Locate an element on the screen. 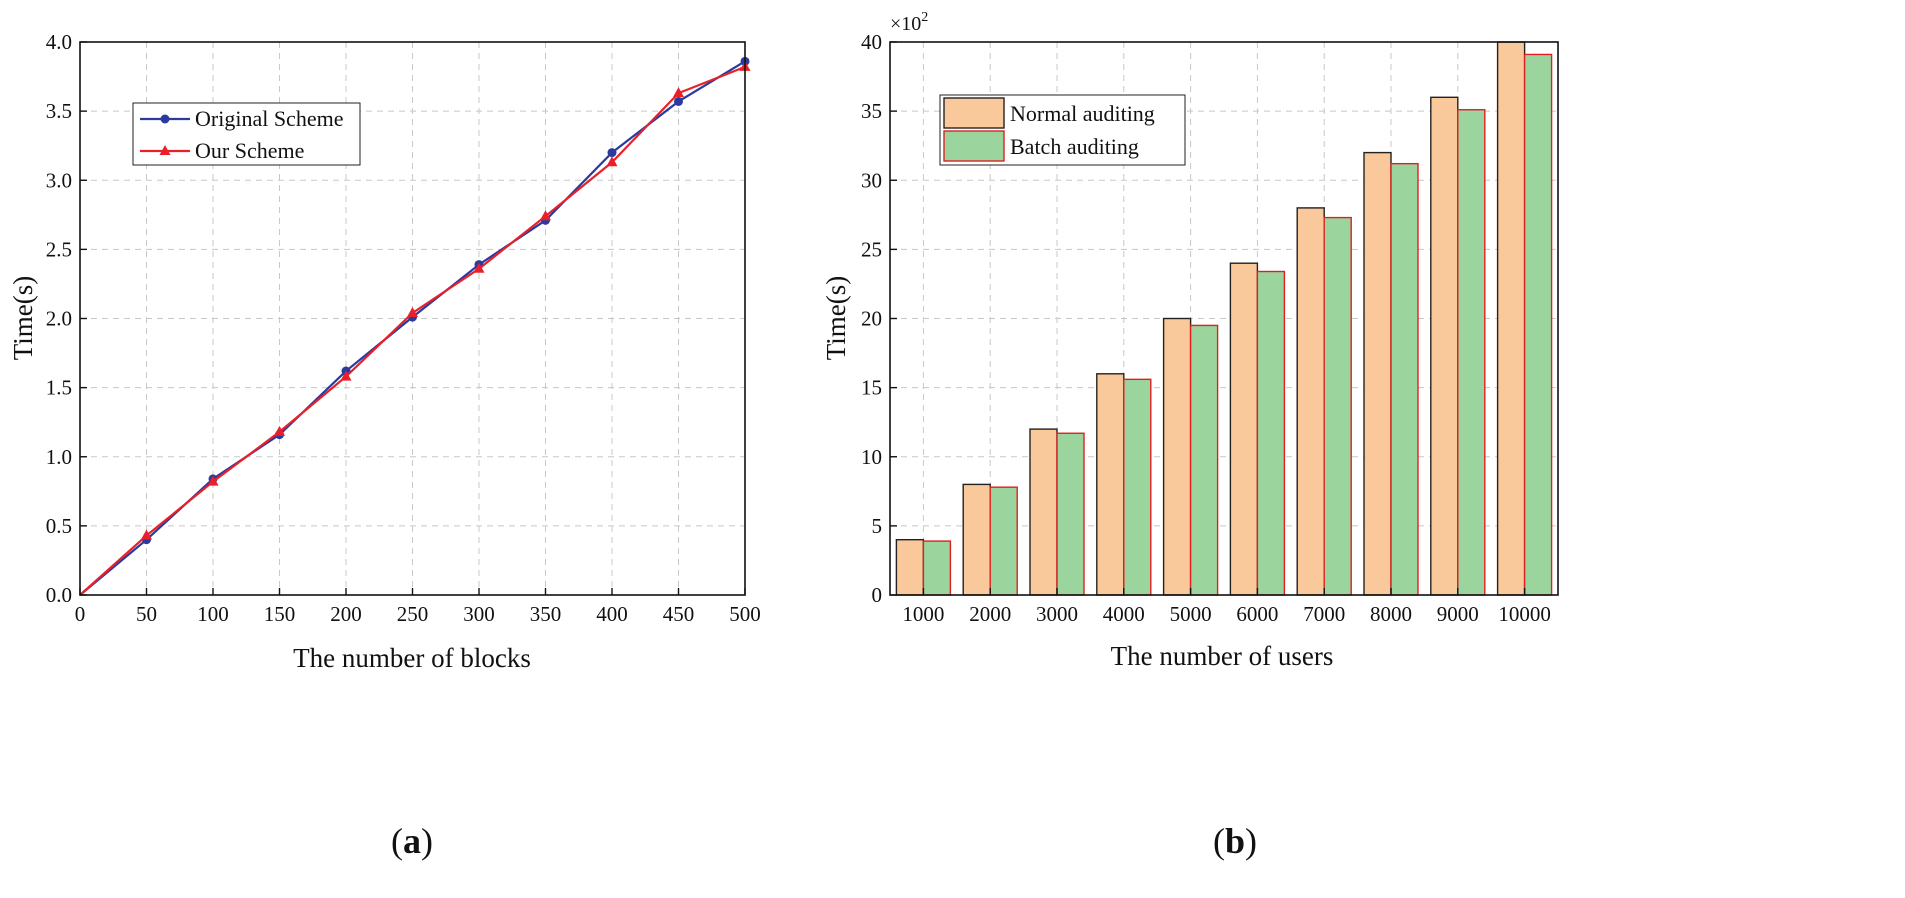  chart-b-ytick-label: 30 is located at coordinates (871, 180).